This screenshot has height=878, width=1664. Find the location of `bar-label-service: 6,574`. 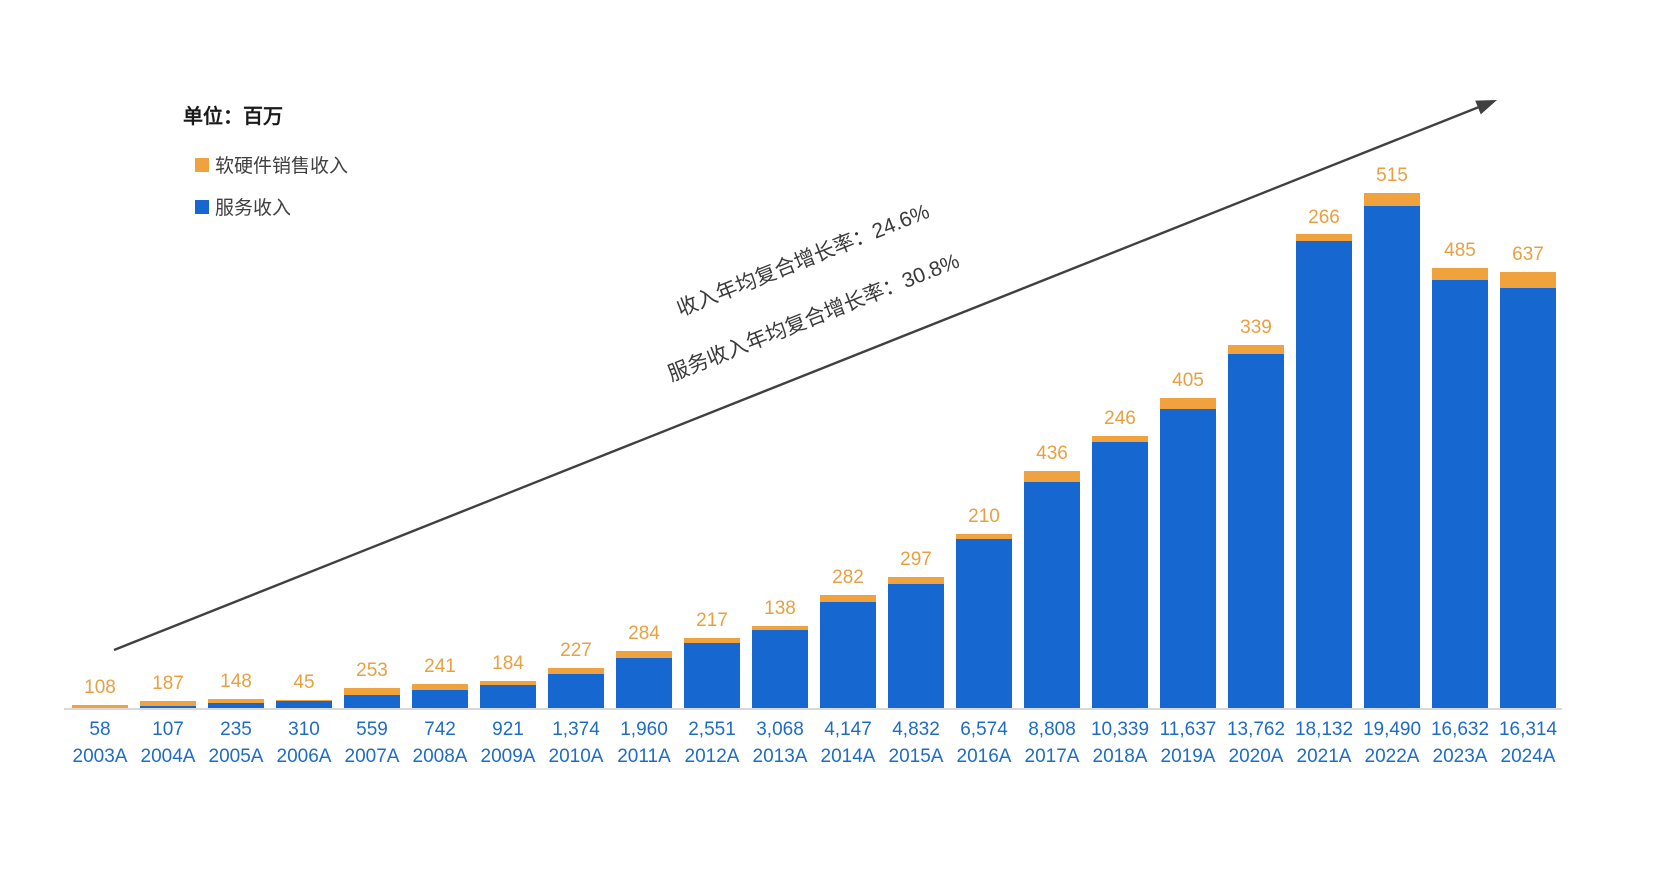

bar-label-service: 6,574 is located at coordinates (984, 729).